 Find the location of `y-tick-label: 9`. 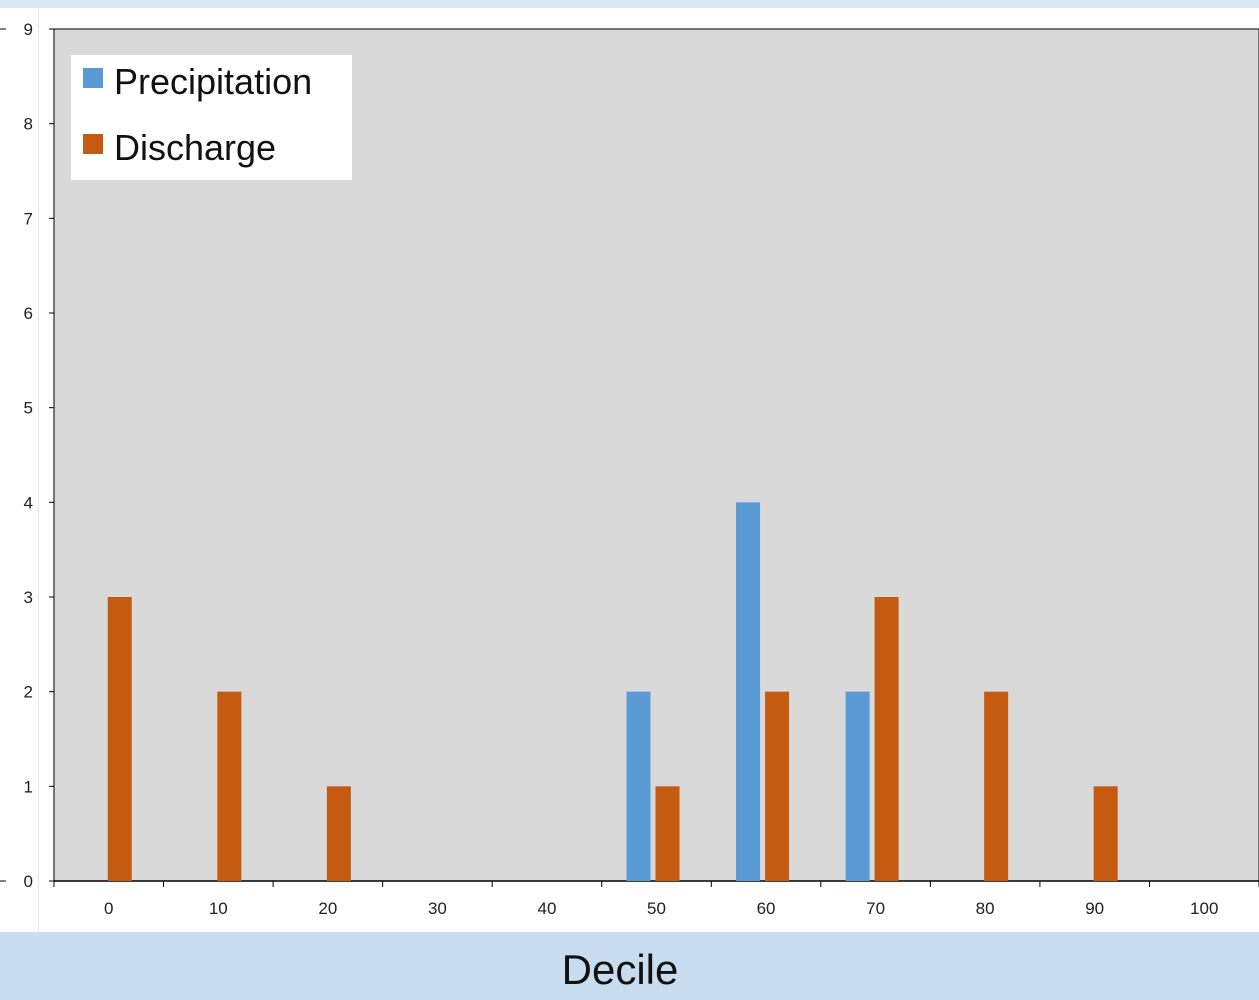

y-tick-label: 9 is located at coordinates (28, 29).